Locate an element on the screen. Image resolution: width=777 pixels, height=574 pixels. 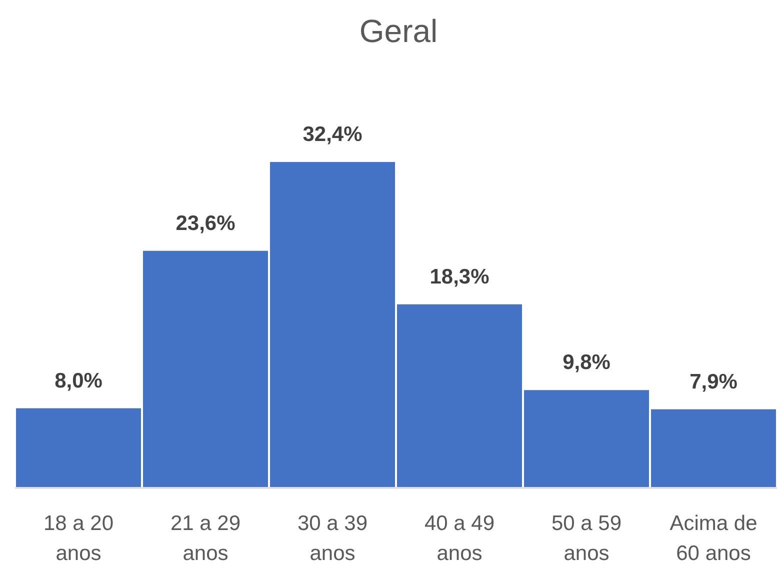
data-label: 7,9% is located at coordinates (714, 382).